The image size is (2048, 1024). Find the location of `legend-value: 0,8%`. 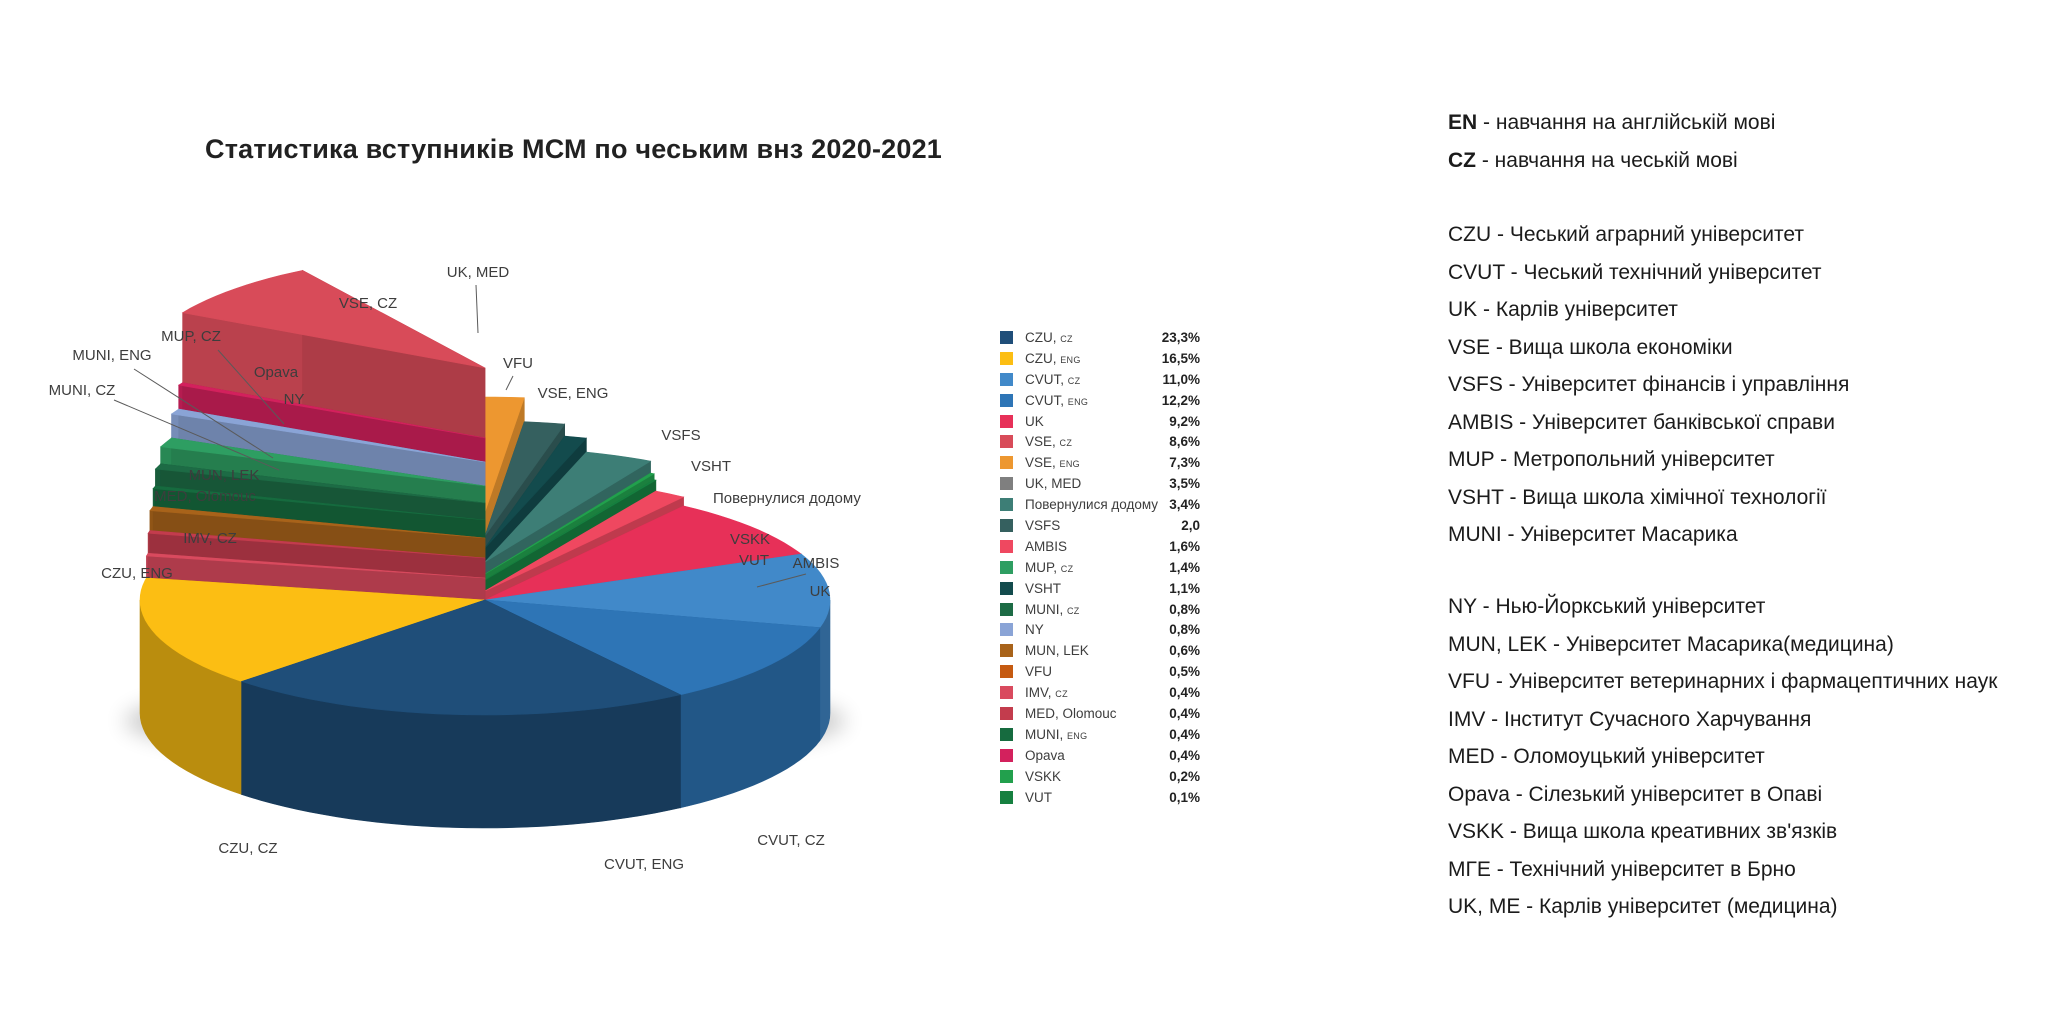

legend-value: 0,8% is located at coordinates (1184, 630).